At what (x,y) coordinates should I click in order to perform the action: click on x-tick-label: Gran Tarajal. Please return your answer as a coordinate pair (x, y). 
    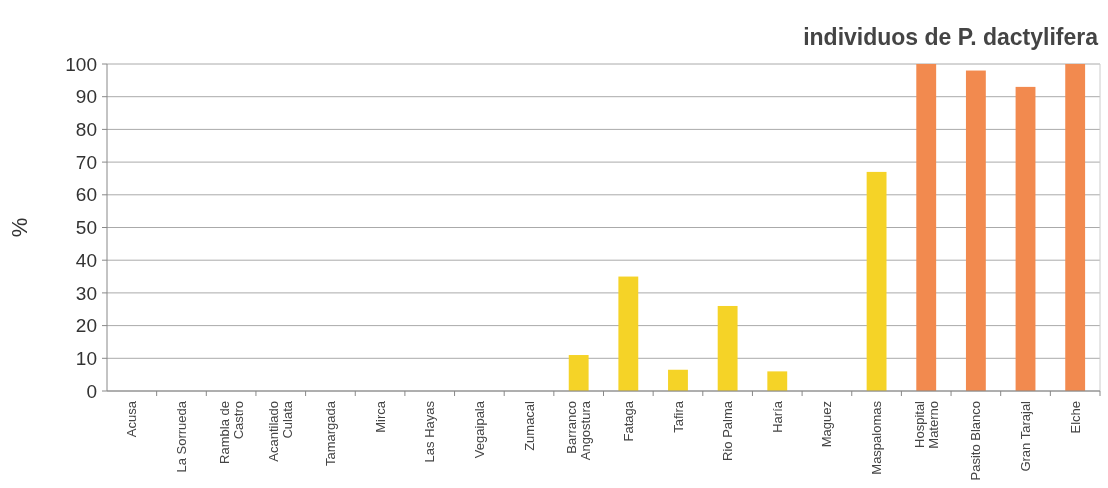
    Looking at the image, I should click on (1026, 436).